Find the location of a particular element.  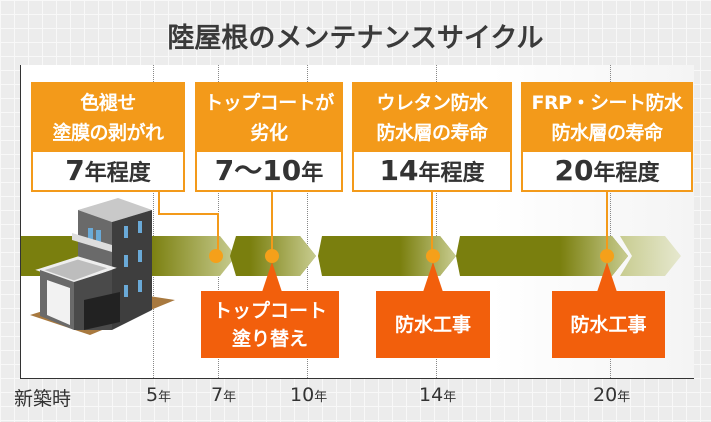

axis-label-7: 7年 is located at coordinates (224, 395).